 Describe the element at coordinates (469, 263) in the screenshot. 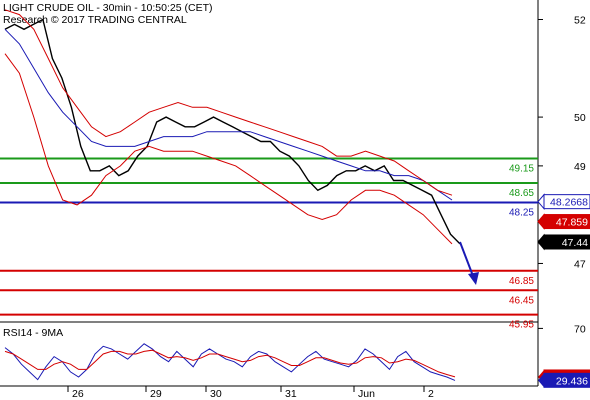

I see `forecast-arrow` at that location.